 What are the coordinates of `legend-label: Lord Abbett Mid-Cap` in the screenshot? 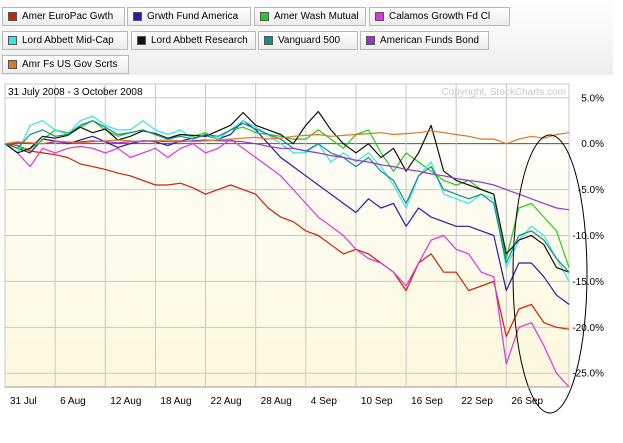 It's located at (68, 40).